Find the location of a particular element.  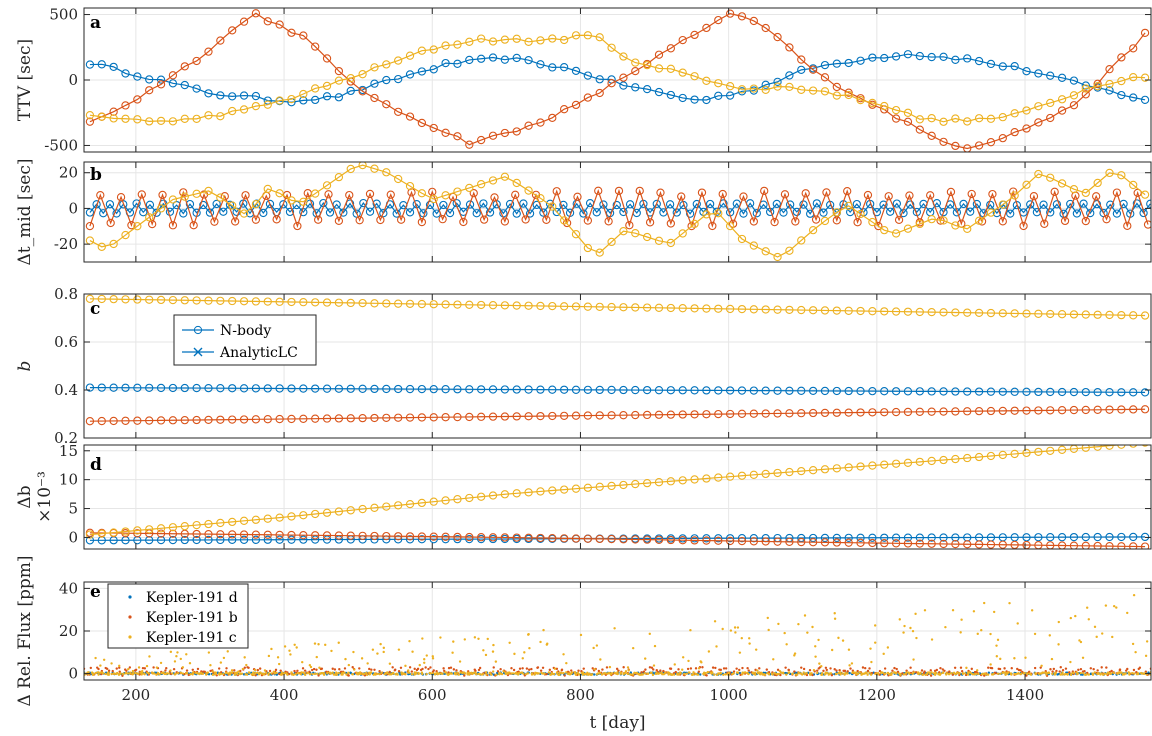

y-axis-scale-label: ×10⁻³ is located at coordinates (45, 497).